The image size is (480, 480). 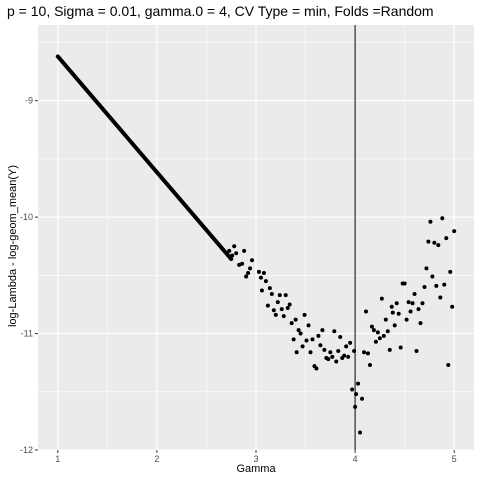 I want to click on y-axis-label: log-Lambda - log-geom_mean(Y), so click(x=13, y=246).